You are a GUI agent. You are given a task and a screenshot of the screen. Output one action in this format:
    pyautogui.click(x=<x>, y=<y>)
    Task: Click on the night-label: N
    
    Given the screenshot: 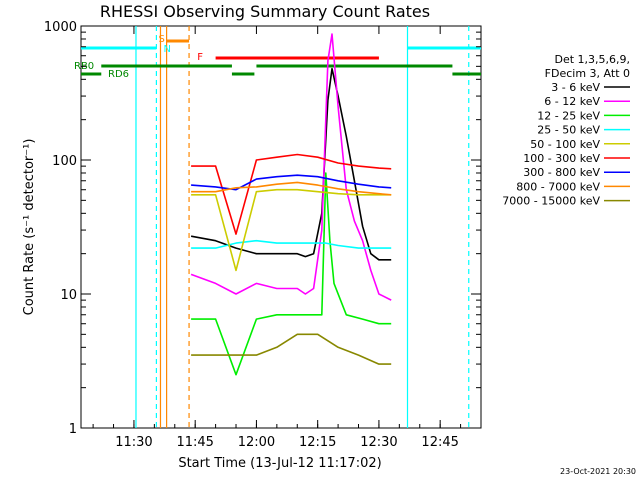 What is the action you would take?
    pyautogui.click(x=167, y=49)
    